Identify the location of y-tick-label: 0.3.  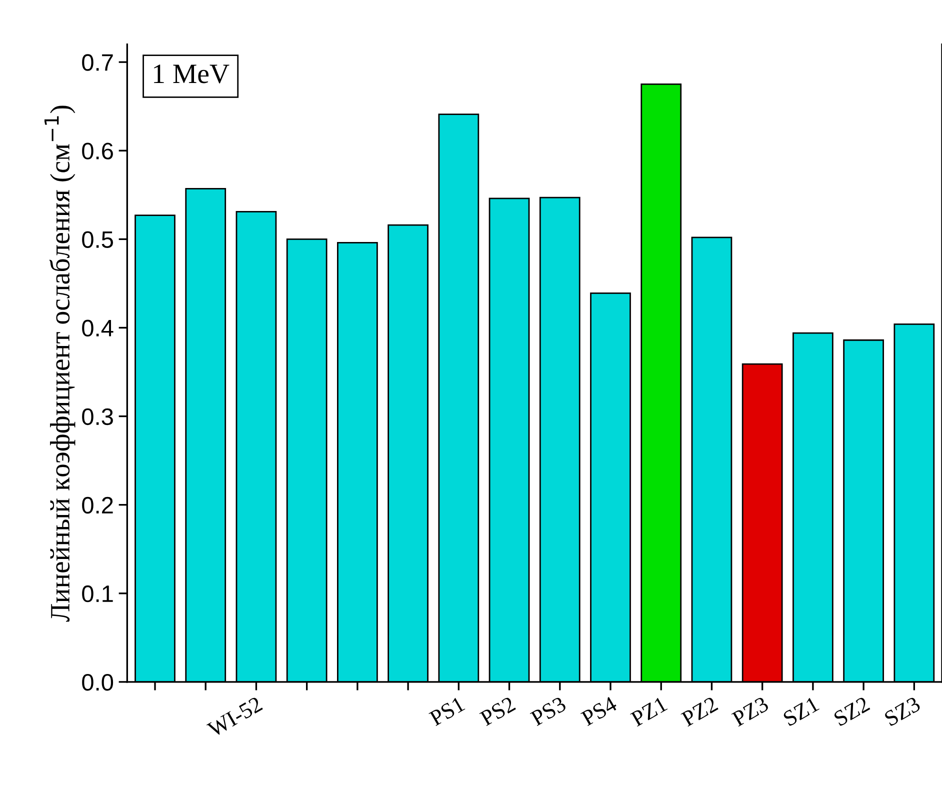
(97, 417).